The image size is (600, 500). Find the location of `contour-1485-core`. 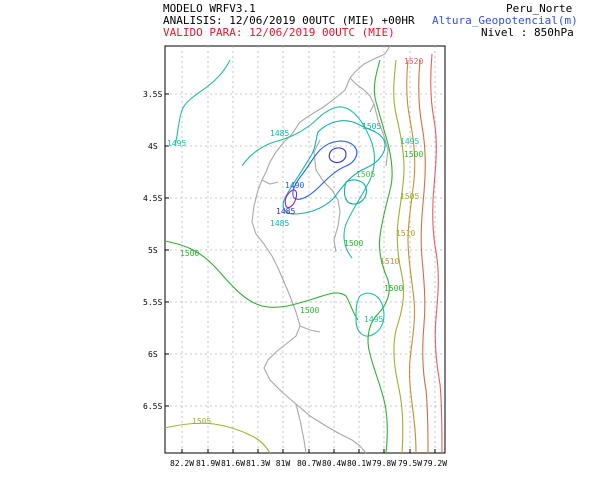

contour-1485-core is located at coordinates (337, 155).